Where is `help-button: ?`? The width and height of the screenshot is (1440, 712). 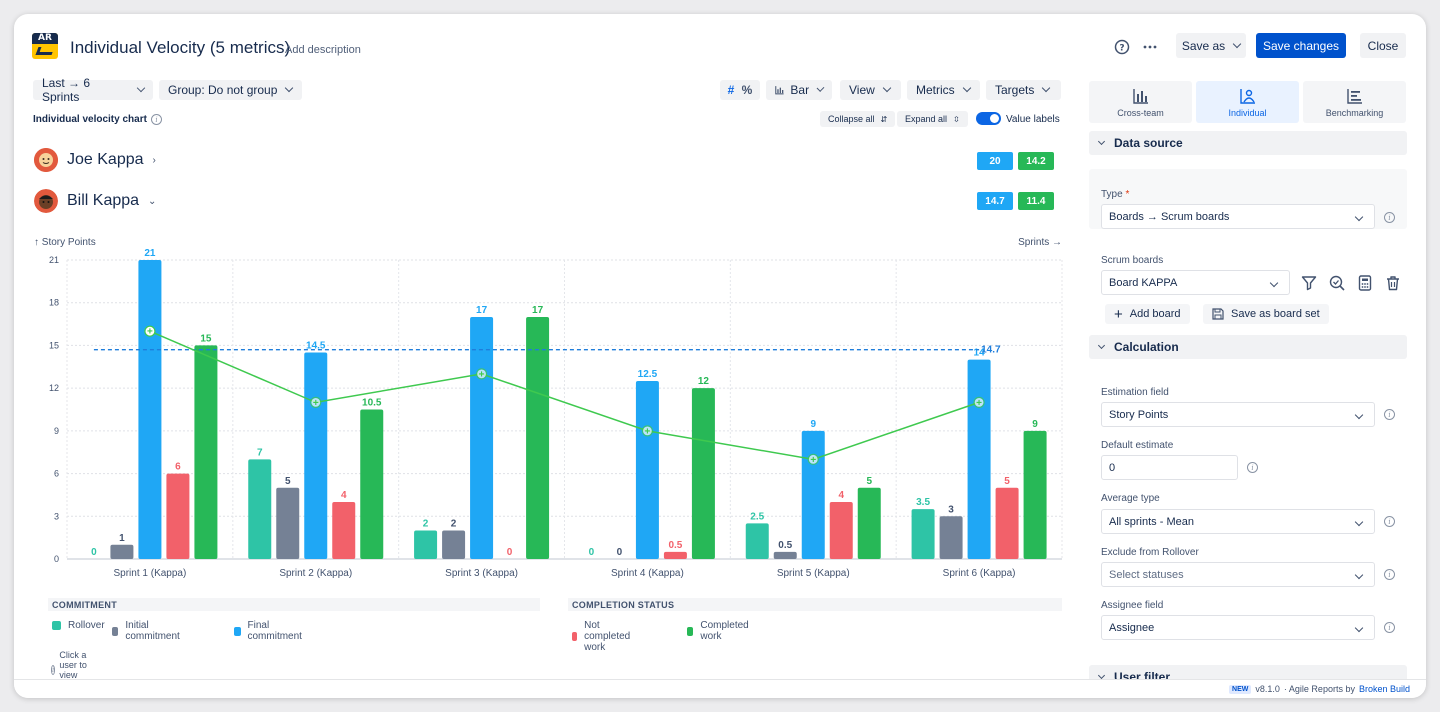 help-button: ? is located at coordinates (1122, 47).